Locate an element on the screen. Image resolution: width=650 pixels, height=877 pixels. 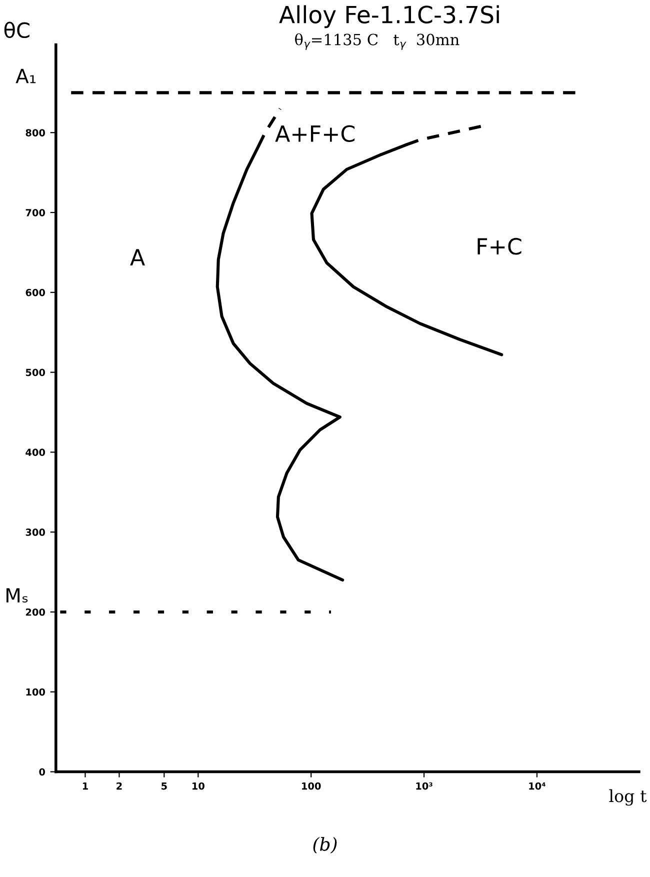
y-axis-title: θC is located at coordinates (17, 30).